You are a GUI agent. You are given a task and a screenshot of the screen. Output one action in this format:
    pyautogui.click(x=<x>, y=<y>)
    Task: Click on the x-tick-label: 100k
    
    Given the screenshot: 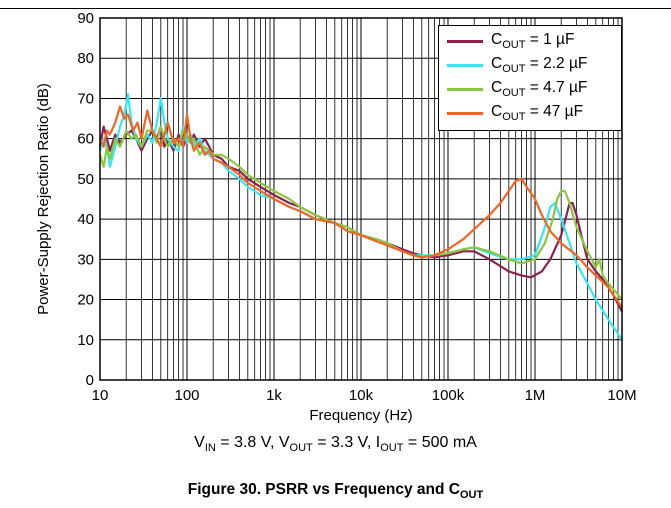 What is the action you would take?
    pyautogui.click(x=448, y=395)
    